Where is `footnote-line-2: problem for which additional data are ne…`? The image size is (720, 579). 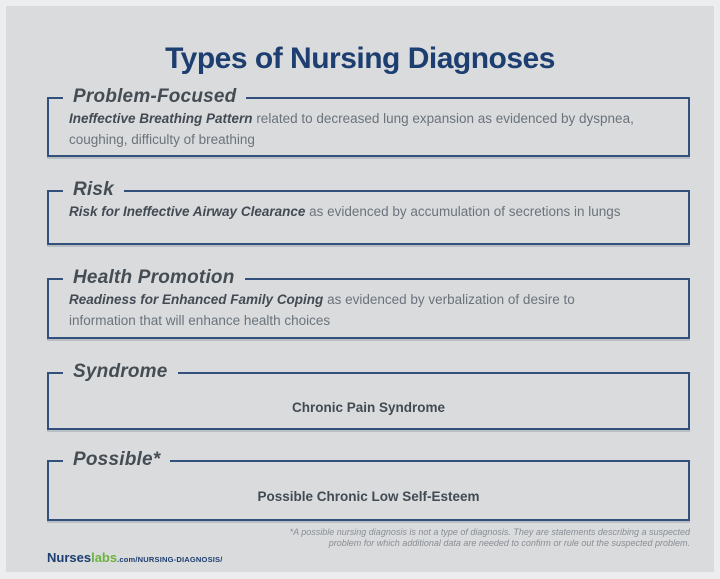
footnote-line-2: problem for which additional data are ne… is located at coordinates (509, 542).